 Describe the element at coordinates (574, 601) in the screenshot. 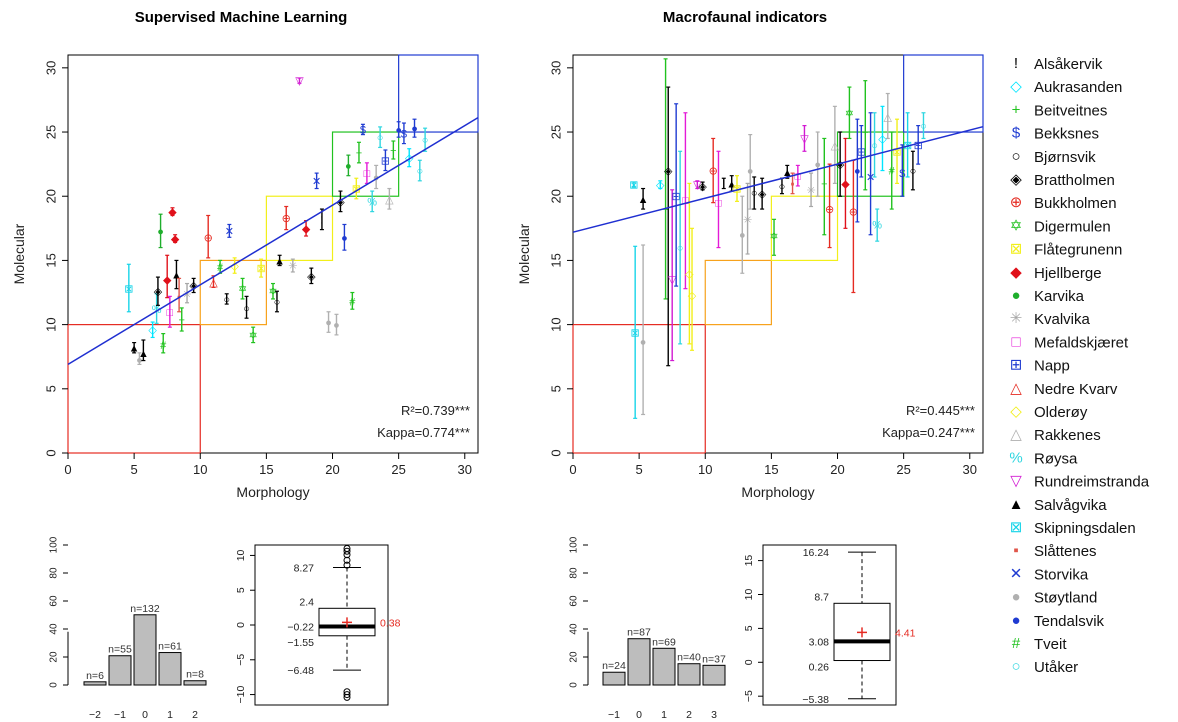

I see `y-tick-label: 60` at that location.